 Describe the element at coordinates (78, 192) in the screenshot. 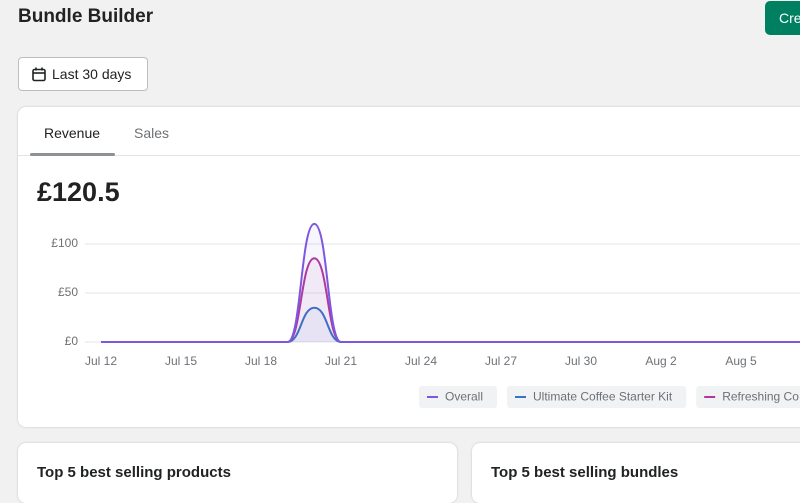

I see `total-value: £120.5` at that location.